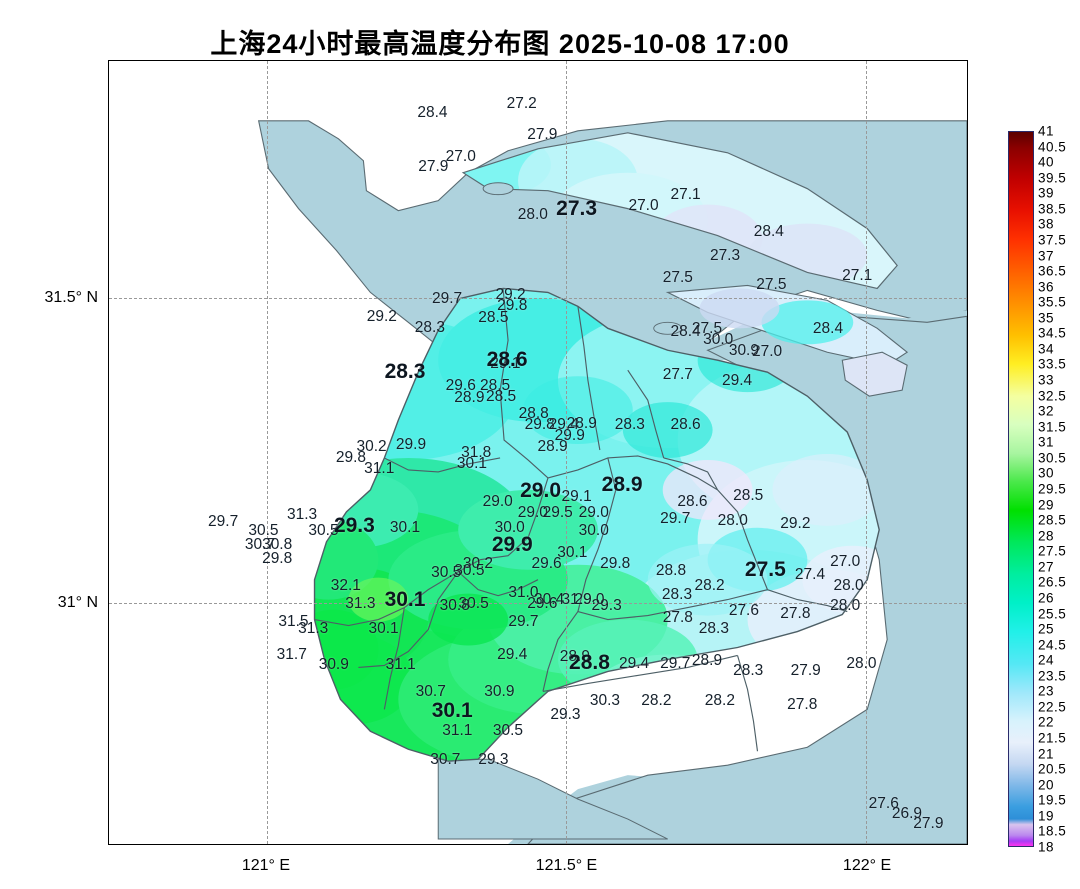  Describe the element at coordinates (1052, 364) in the screenshot. I see `colorbar-tick-label: 33.5` at that location.